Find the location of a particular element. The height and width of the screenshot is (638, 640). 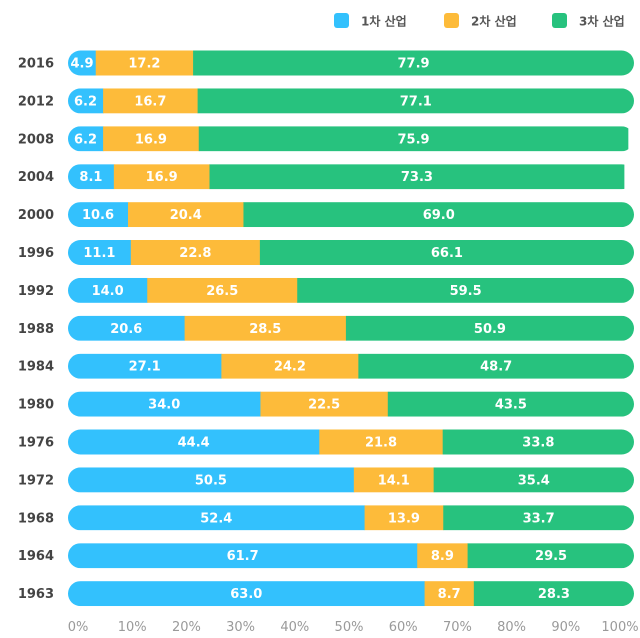

x-tick-label: 90% is located at coordinates (565, 627).